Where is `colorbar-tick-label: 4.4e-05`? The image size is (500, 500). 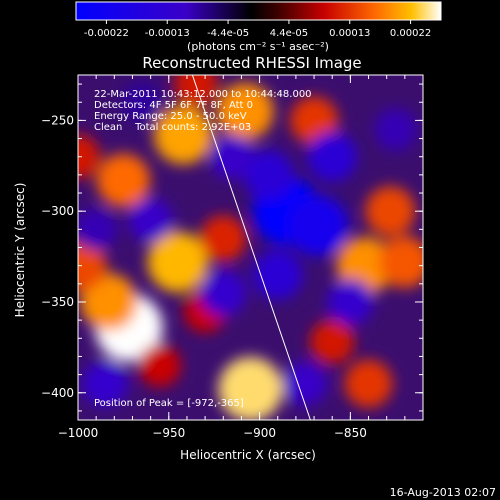
colorbar-tick-label: 4.4e-05 is located at coordinates (289, 33).